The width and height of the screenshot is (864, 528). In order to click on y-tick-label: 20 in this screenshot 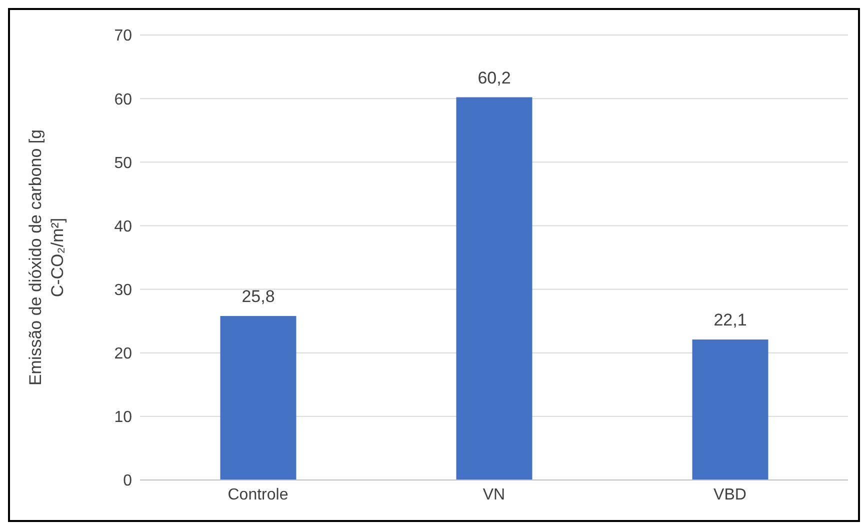, I will do `click(123, 354)`.